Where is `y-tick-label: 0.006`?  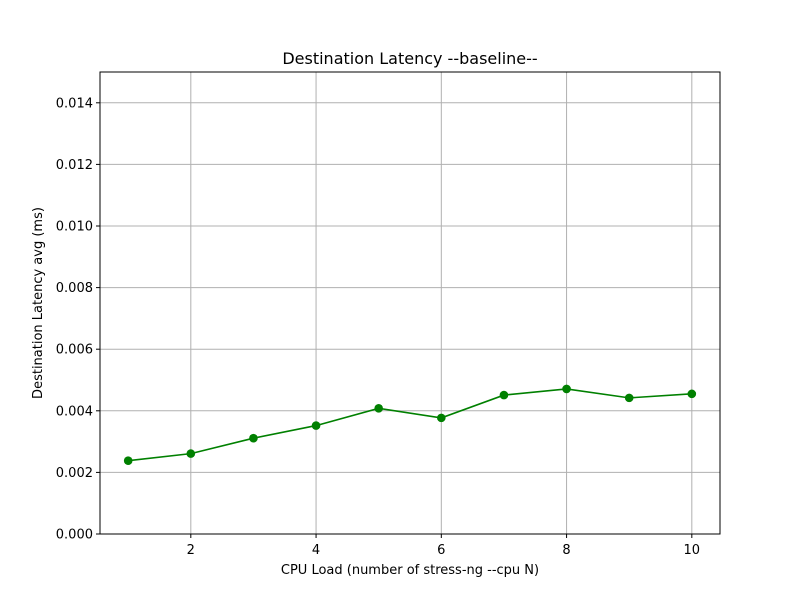
y-tick-label: 0.006 is located at coordinates (74, 350).